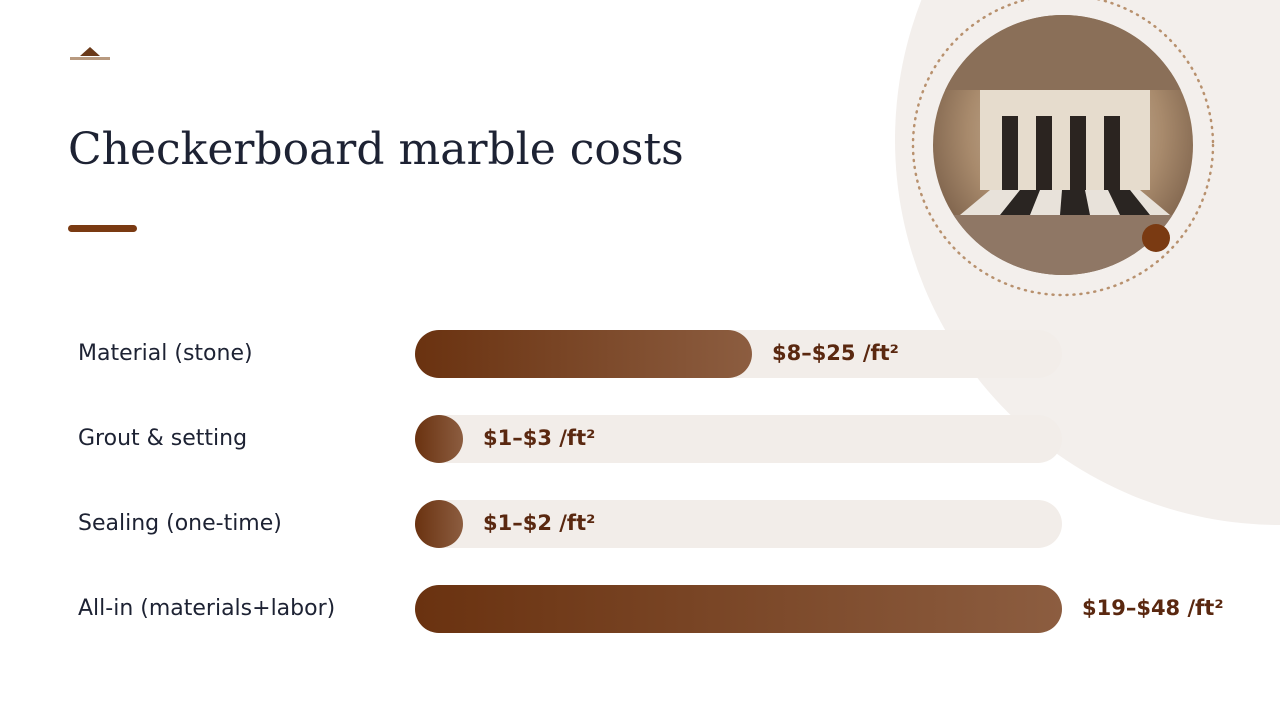 This screenshot has width=1280, height=720. Describe the element at coordinates (90, 53) in the screenshot. I see `logo` at that location.